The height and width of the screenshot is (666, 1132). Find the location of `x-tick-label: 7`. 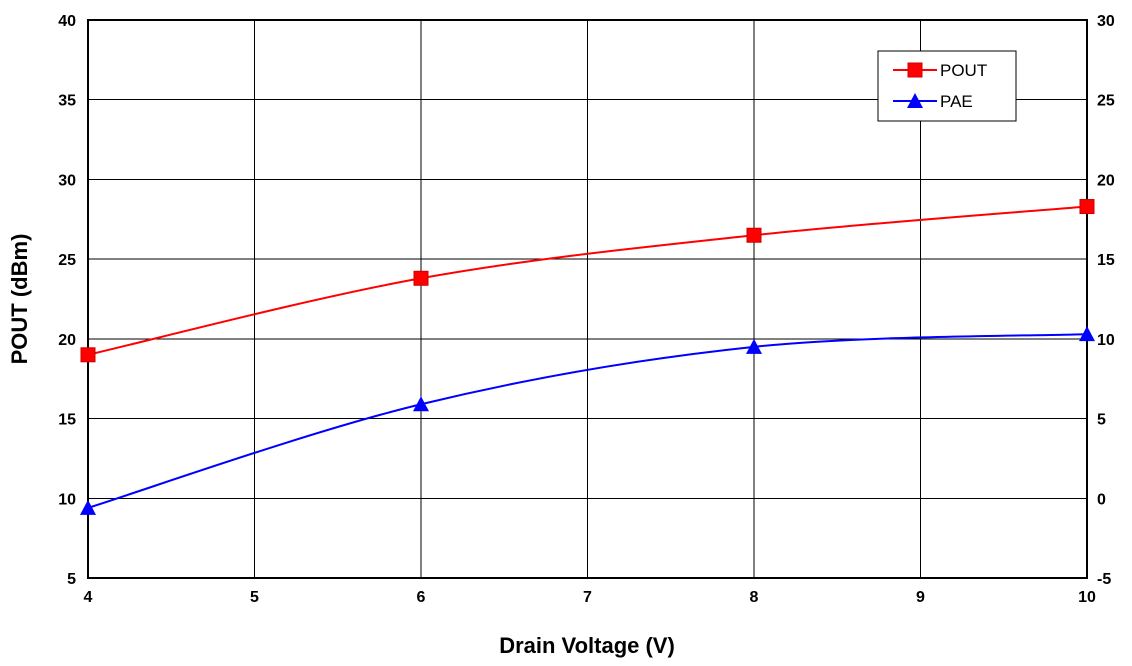

x-tick-label: 7 is located at coordinates (587, 597).